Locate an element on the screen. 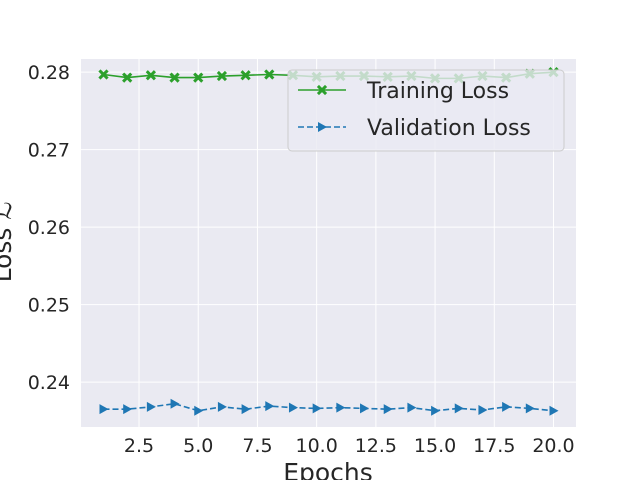  legend-box is located at coordinates (426, 110).